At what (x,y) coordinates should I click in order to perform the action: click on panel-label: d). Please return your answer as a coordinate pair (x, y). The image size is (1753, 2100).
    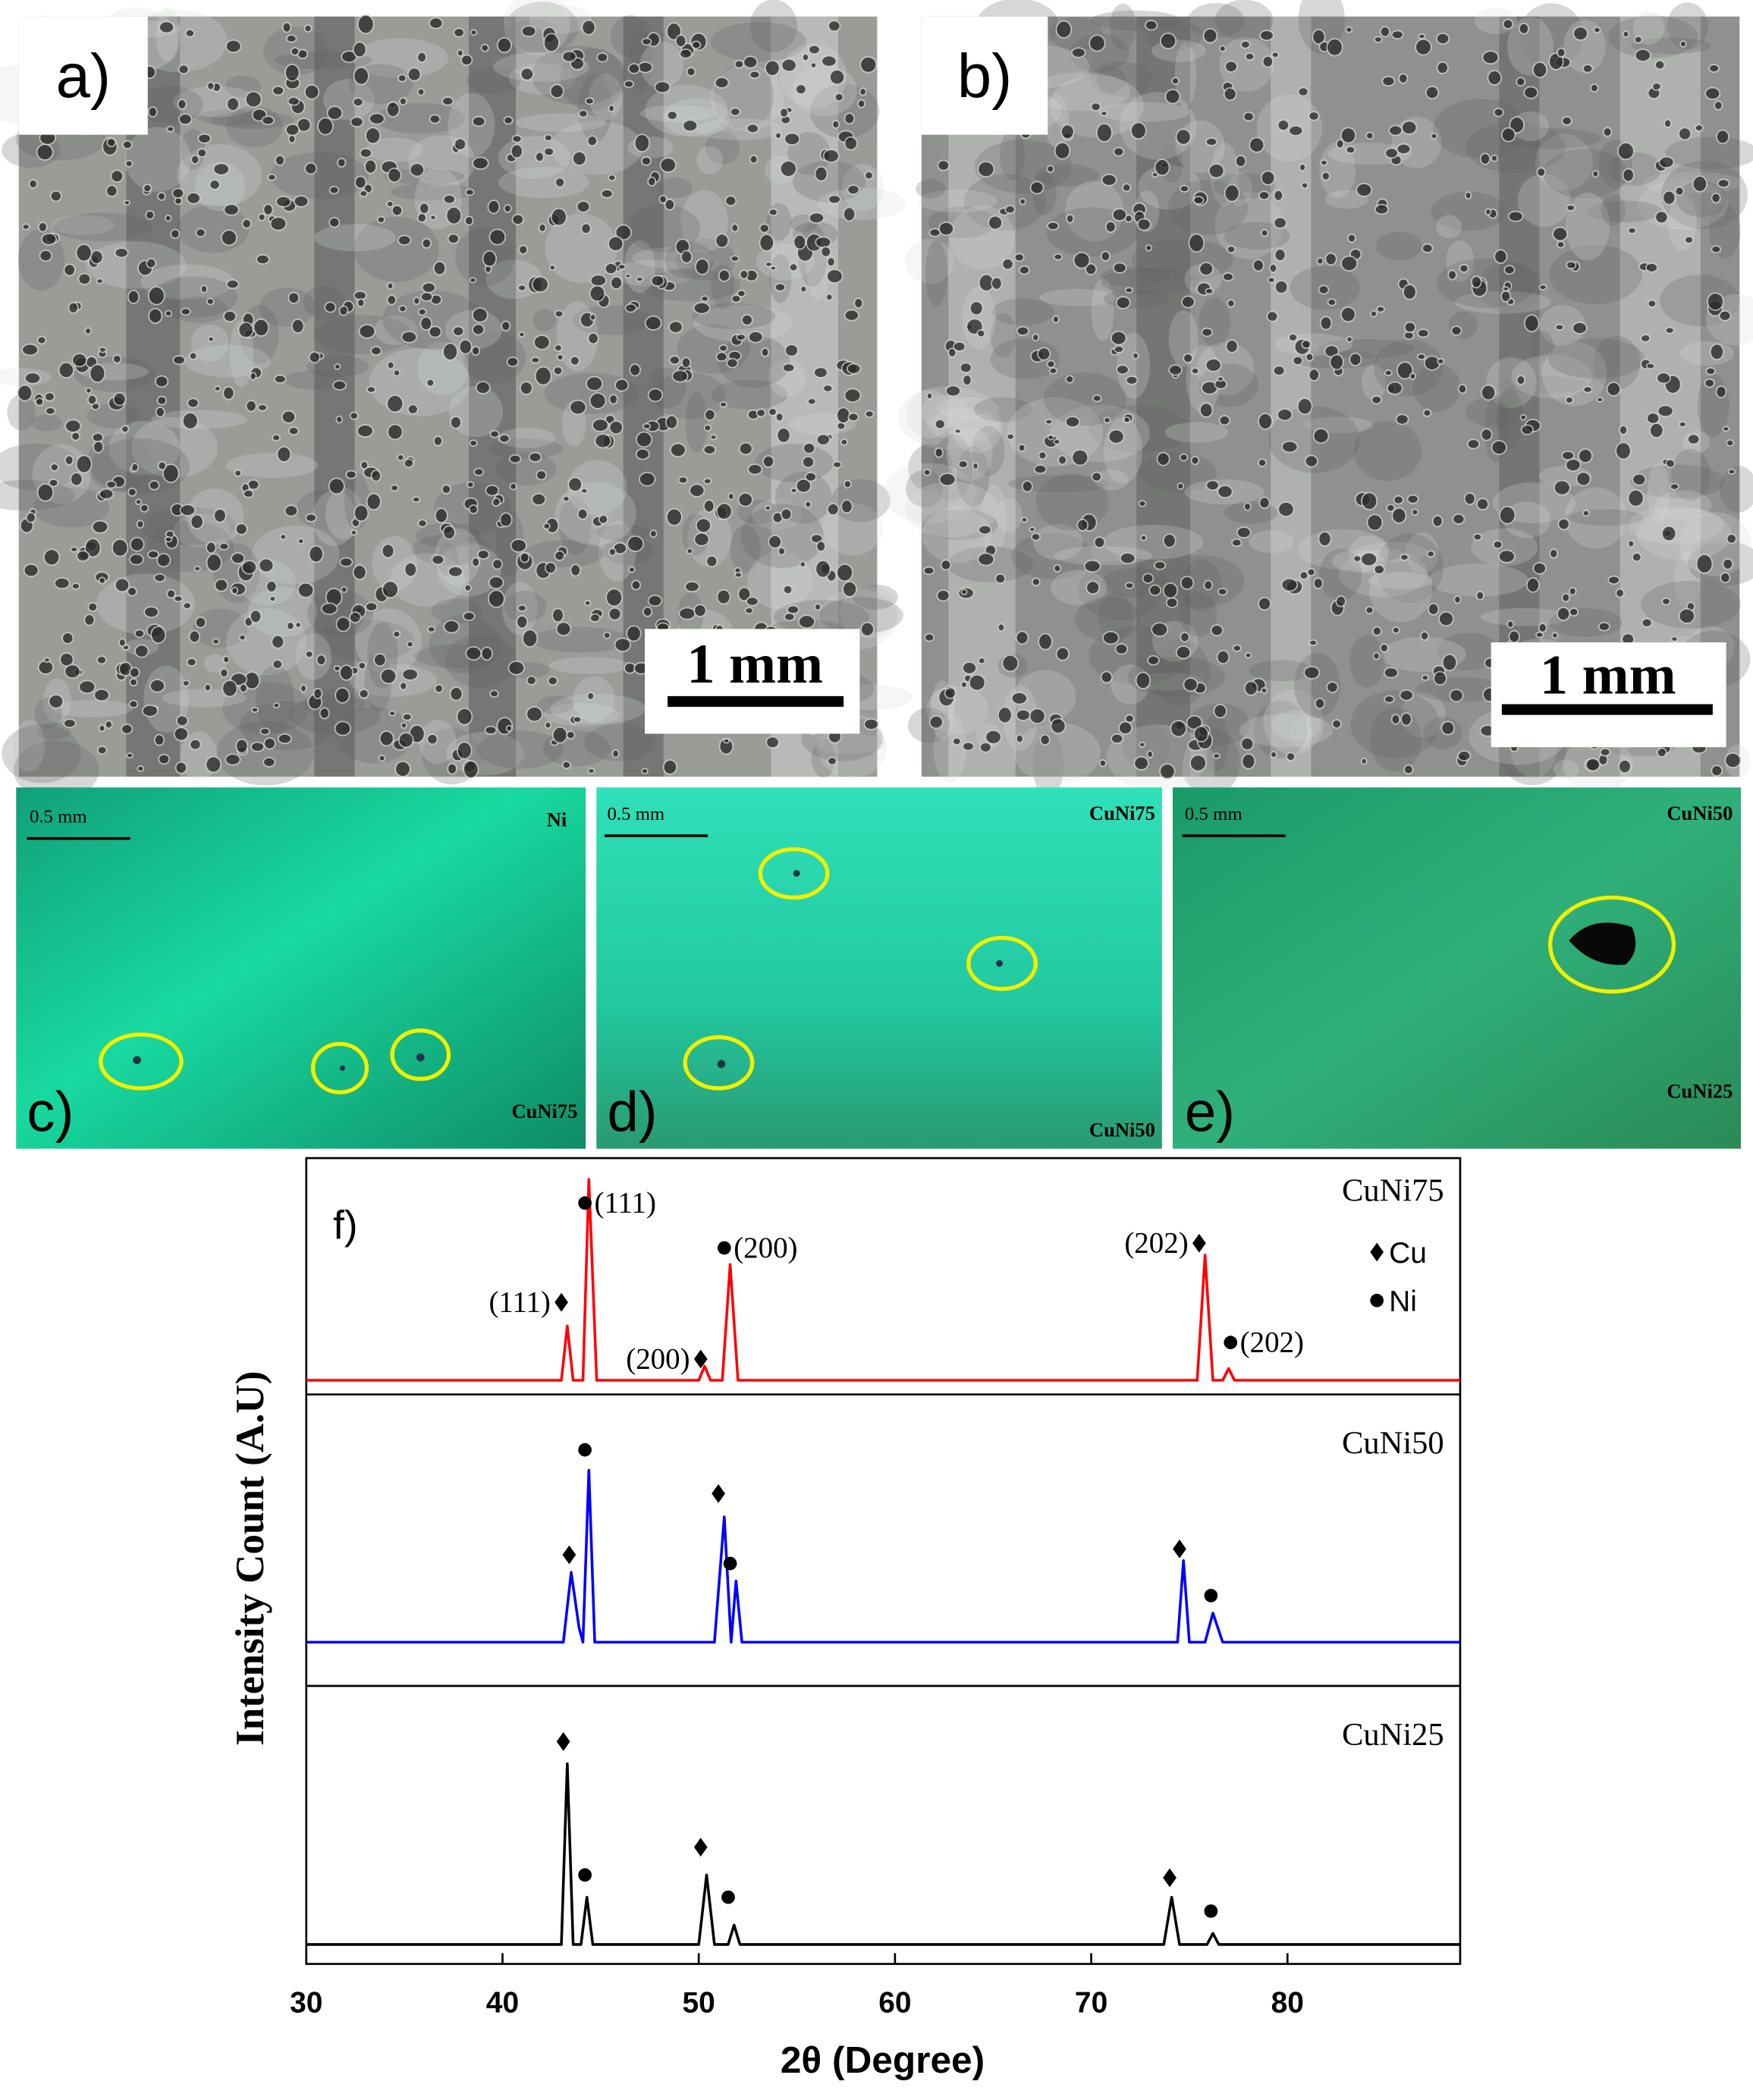
    Looking at the image, I should click on (632, 1112).